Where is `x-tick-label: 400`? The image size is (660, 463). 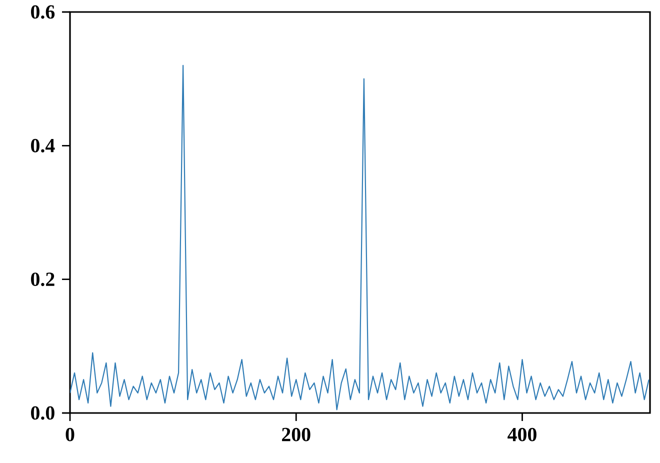
x-tick-label: 400 is located at coordinates (522, 435).